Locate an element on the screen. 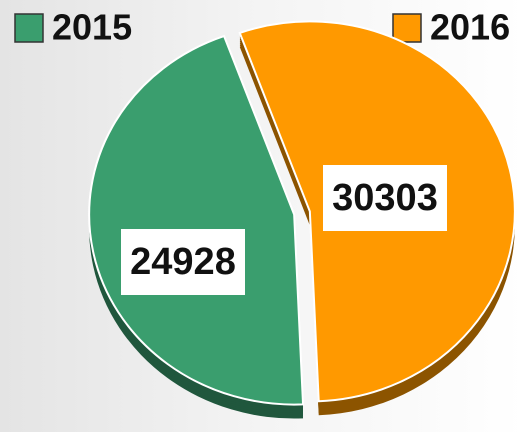 This screenshot has width=524, height=432. data-label: 24928 is located at coordinates (183, 262).